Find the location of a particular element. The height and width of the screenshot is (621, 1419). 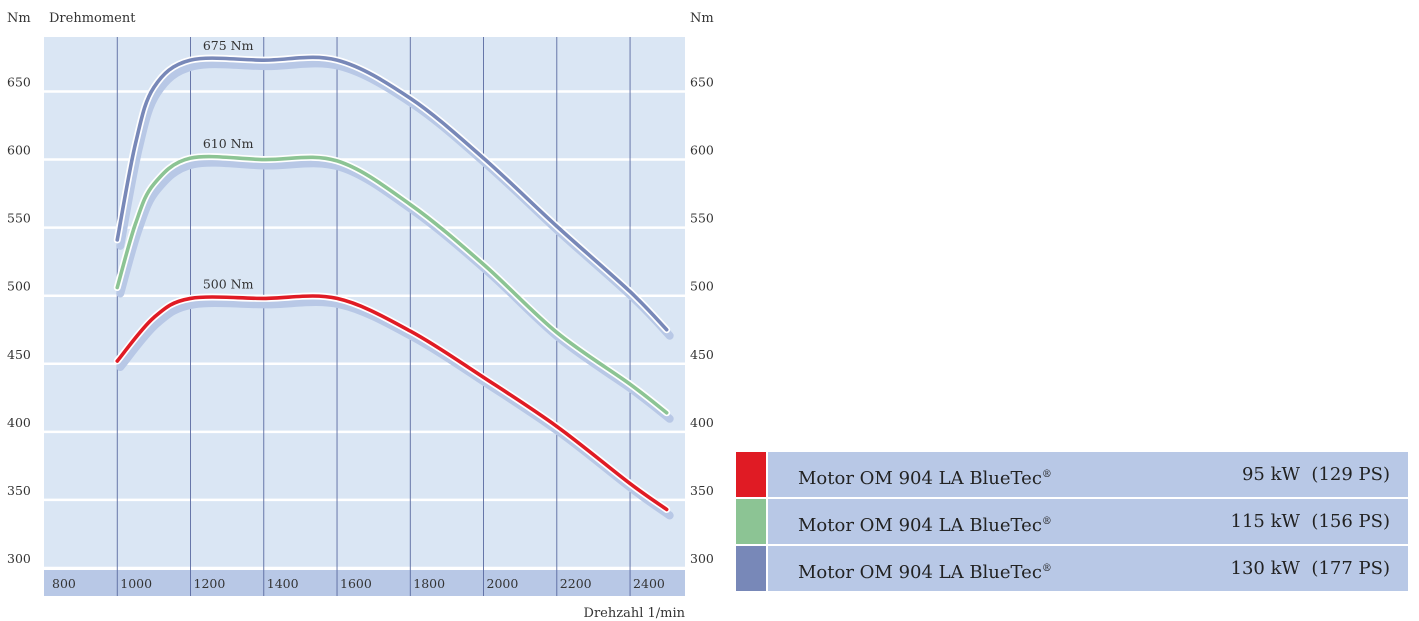

peak-labels: 500 Nm 610 Nm 675 Nm is located at coordinates (228, 164).